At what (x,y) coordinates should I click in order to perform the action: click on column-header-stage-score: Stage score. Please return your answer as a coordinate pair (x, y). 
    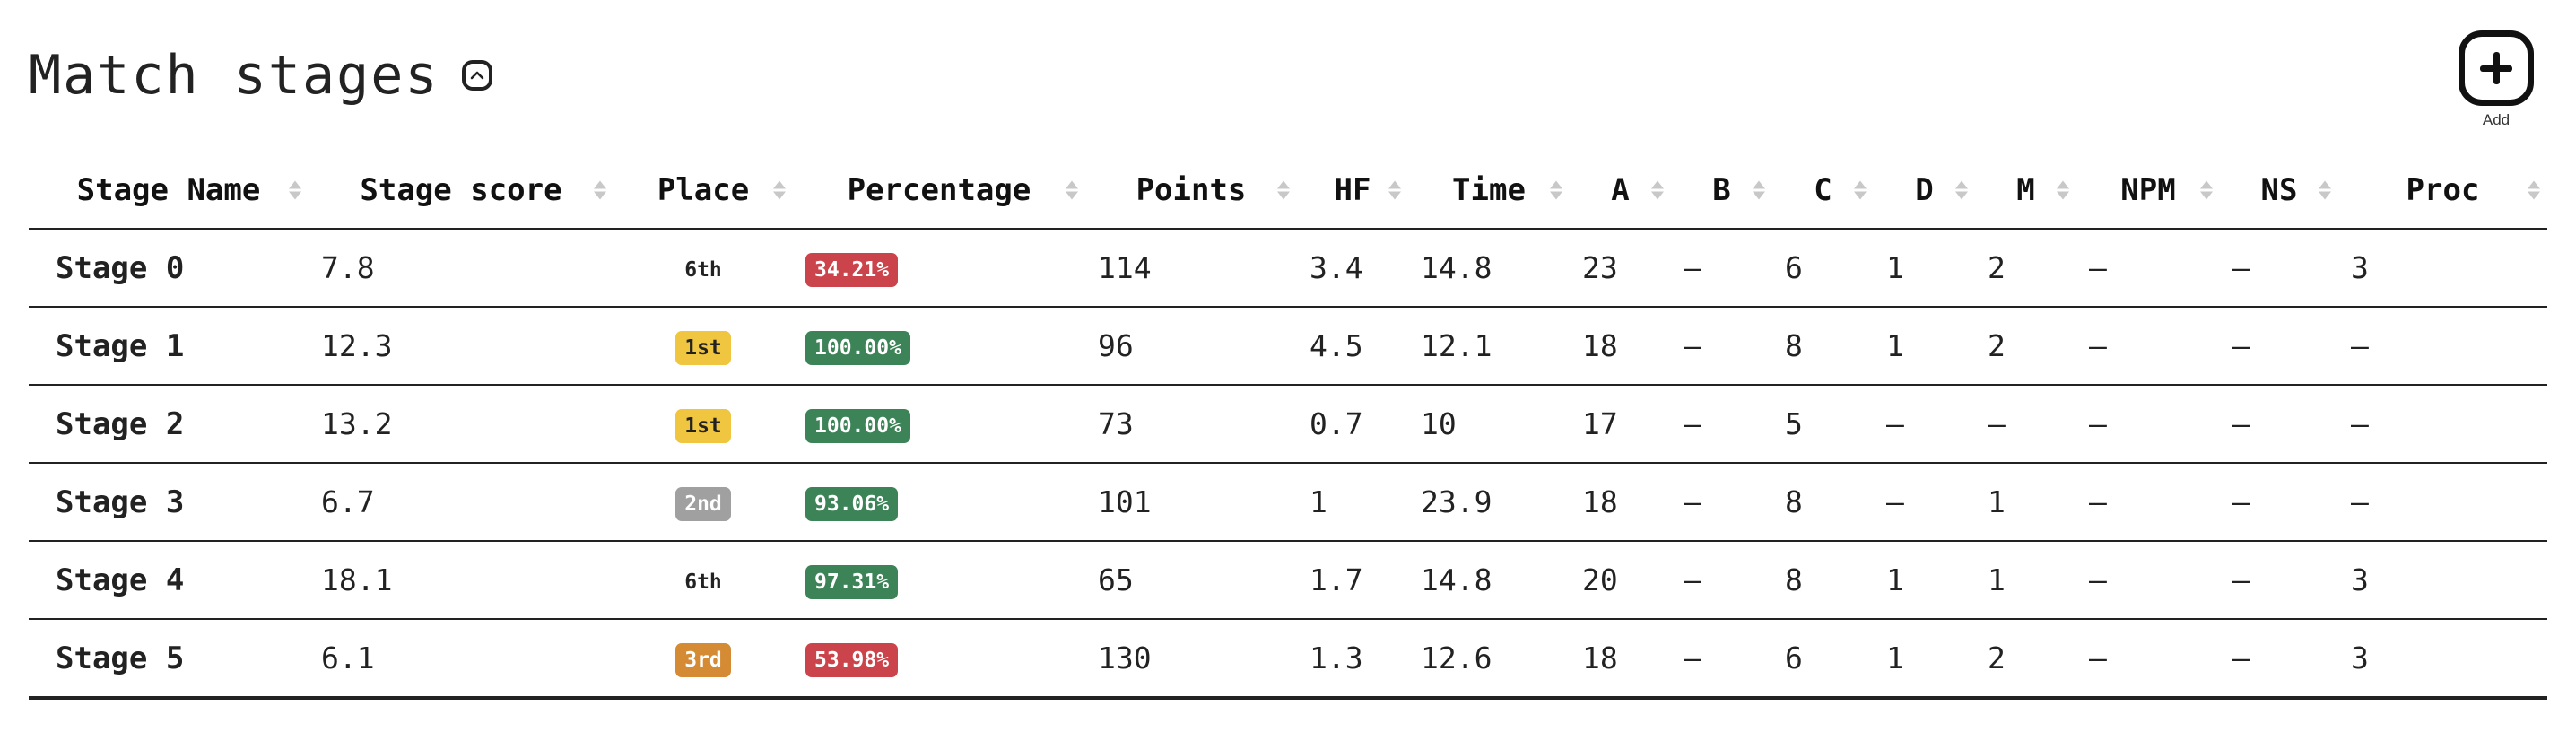
    Looking at the image, I should click on (461, 191).